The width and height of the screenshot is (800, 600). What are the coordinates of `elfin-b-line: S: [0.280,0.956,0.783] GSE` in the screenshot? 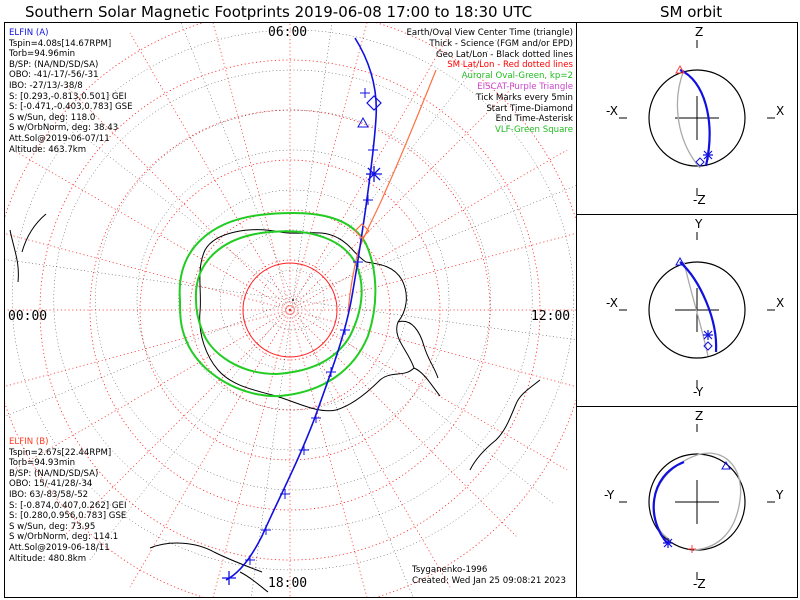 It's located at (68, 516).